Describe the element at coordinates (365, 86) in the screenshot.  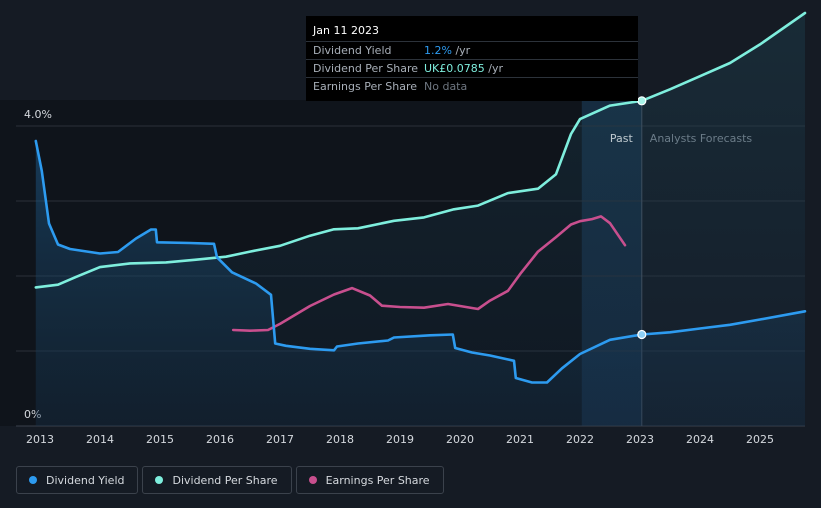
I see `tooltip-label: Earnings Per Share` at that location.